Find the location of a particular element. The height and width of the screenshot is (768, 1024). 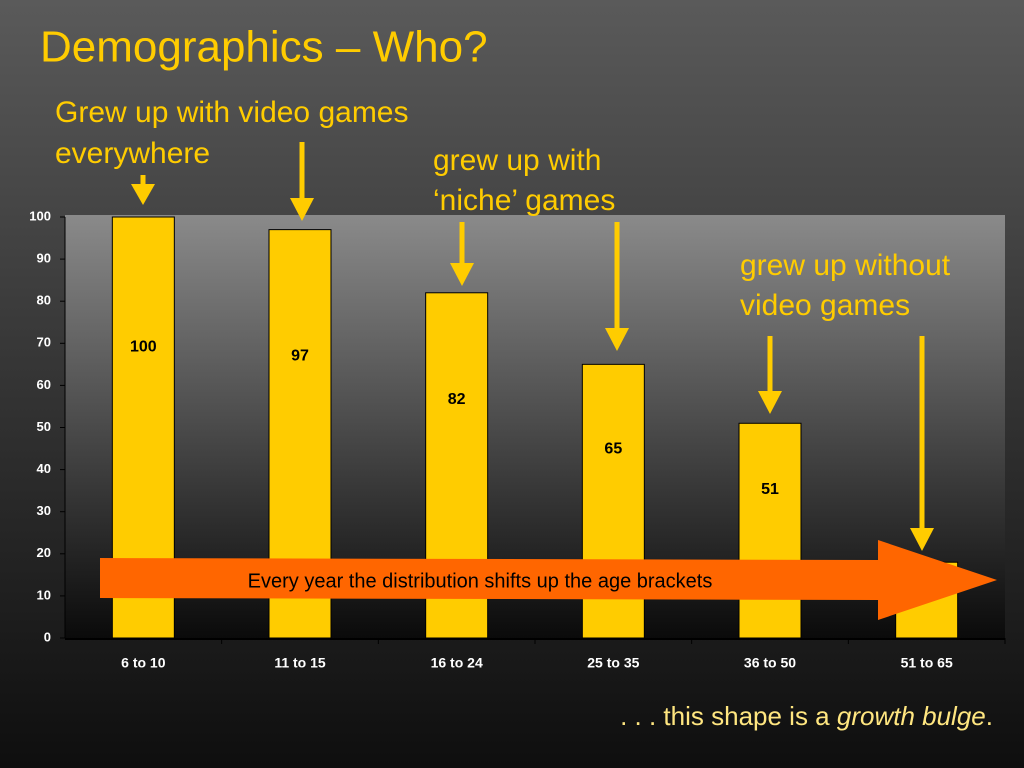

data-label: 97 is located at coordinates (300, 355).